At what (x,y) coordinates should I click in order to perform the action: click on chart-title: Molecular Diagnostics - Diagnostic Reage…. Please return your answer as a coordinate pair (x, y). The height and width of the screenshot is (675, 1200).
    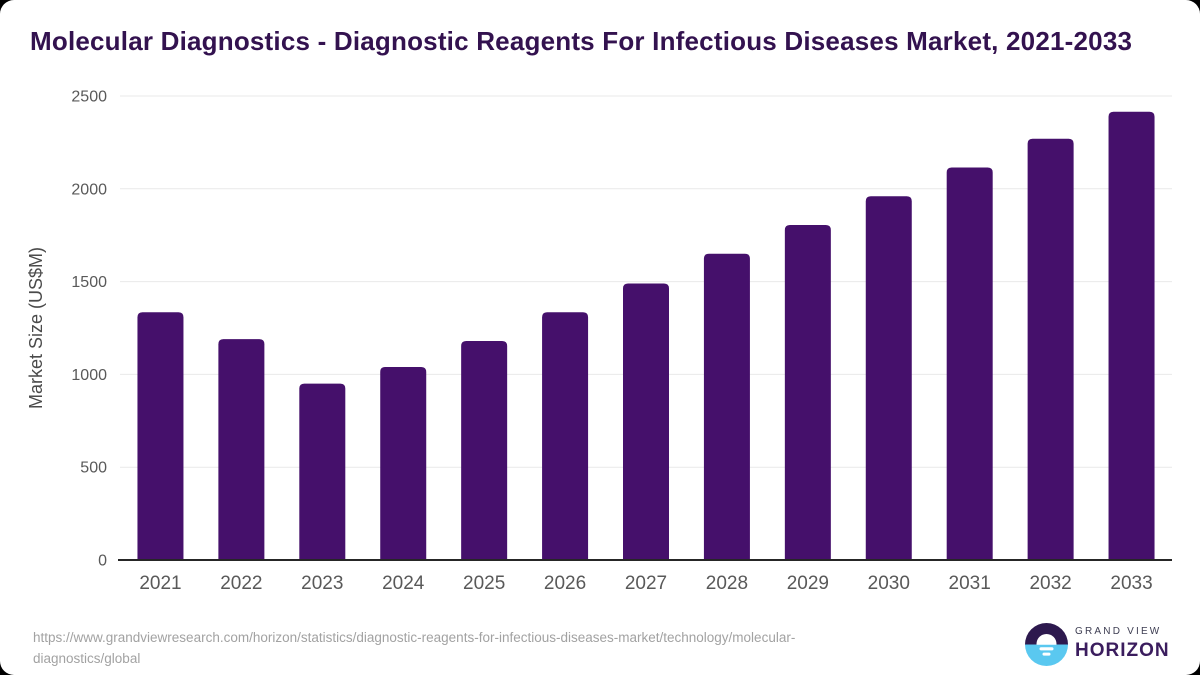
    Looking at the image, I should click on (581, 41).